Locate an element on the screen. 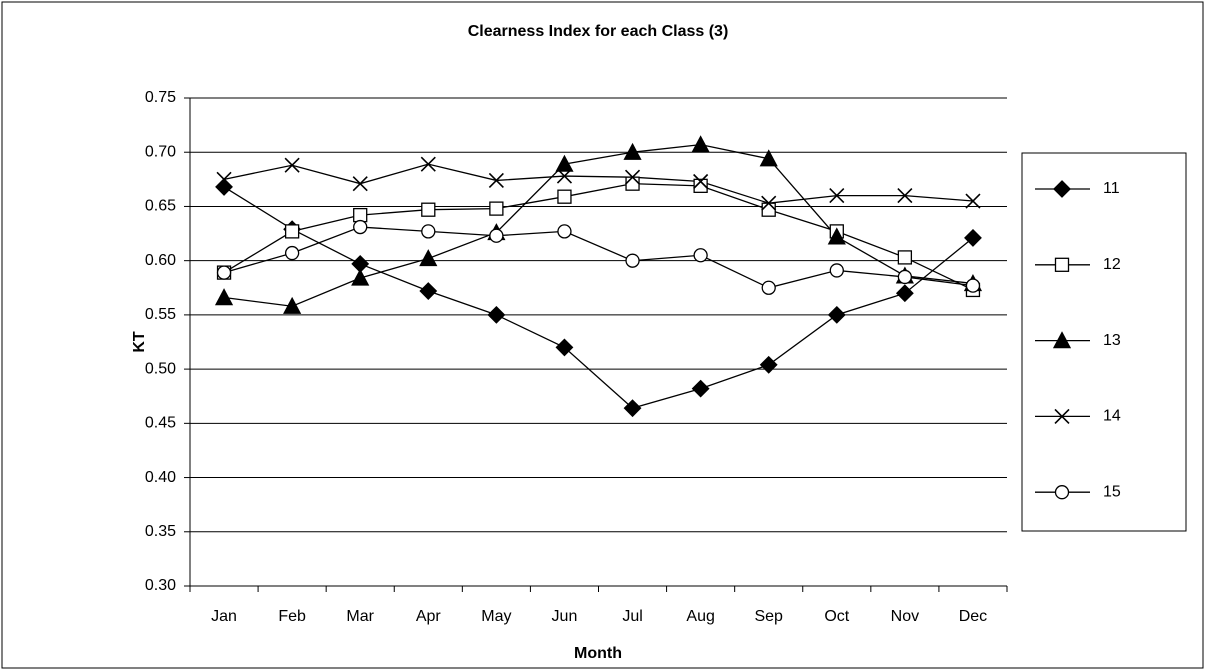 The width and height of the screenshot is (1206, 671). chart-title: Clearness Index for each Class (3) is located at coordinates (598, 31).